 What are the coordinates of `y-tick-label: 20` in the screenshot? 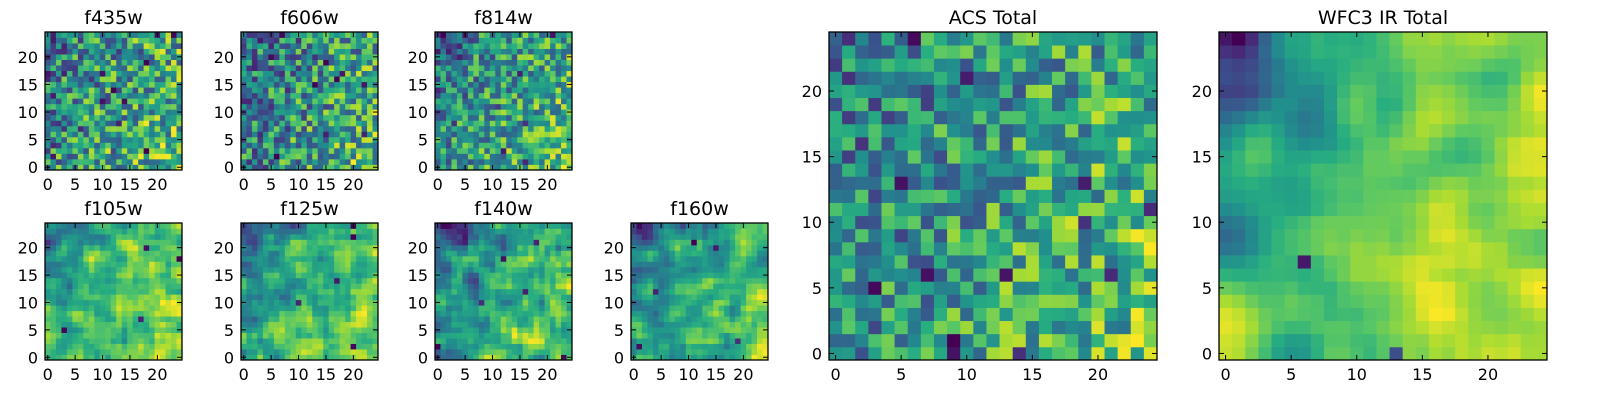 It's located at (614, 248).